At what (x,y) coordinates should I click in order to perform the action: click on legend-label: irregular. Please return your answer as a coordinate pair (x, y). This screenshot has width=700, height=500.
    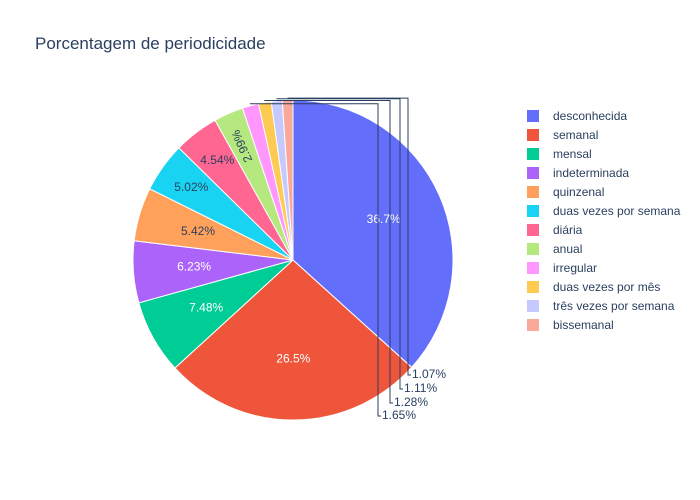
    Looking at the image, I should click on (575, 267).